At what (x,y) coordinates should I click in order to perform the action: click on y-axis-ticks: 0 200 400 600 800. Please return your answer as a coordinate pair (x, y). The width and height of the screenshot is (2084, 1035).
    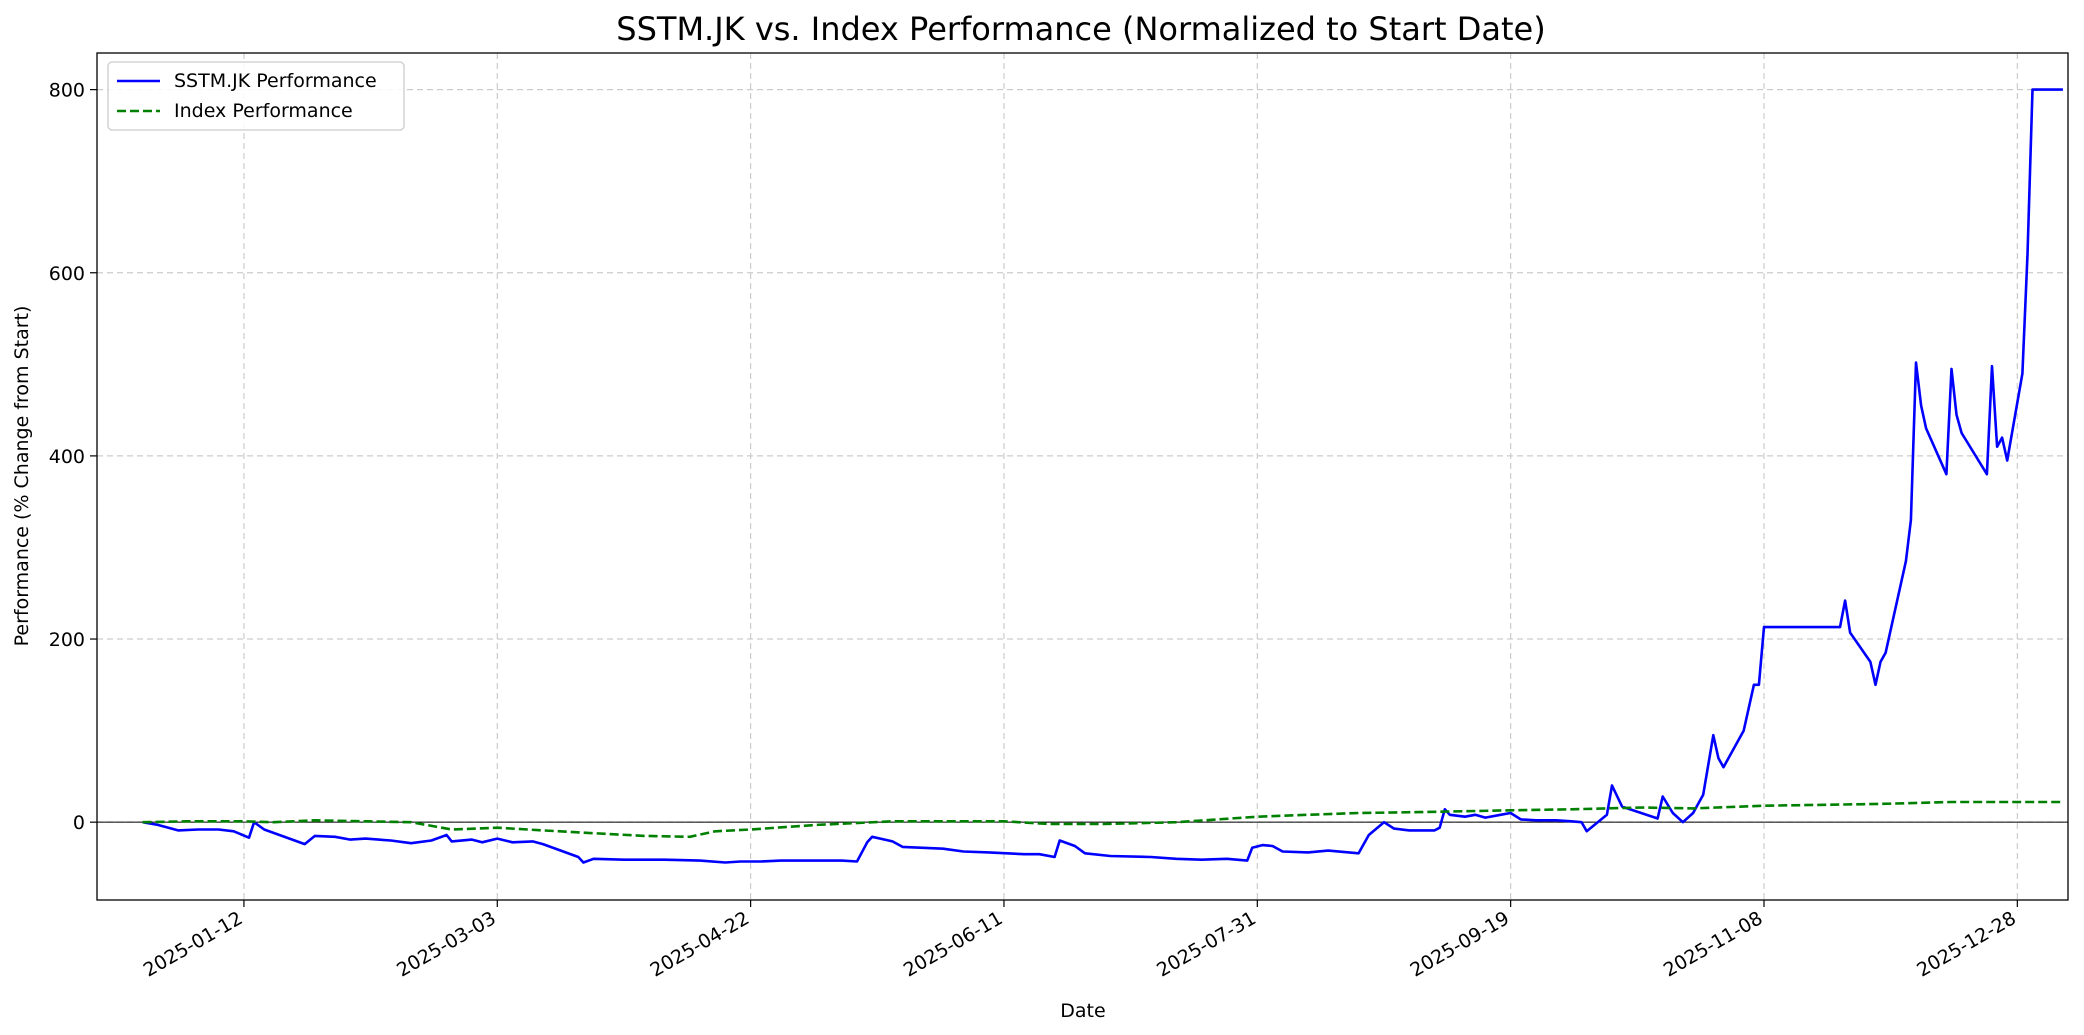
    Looking at the image, I should click on (73, 457).